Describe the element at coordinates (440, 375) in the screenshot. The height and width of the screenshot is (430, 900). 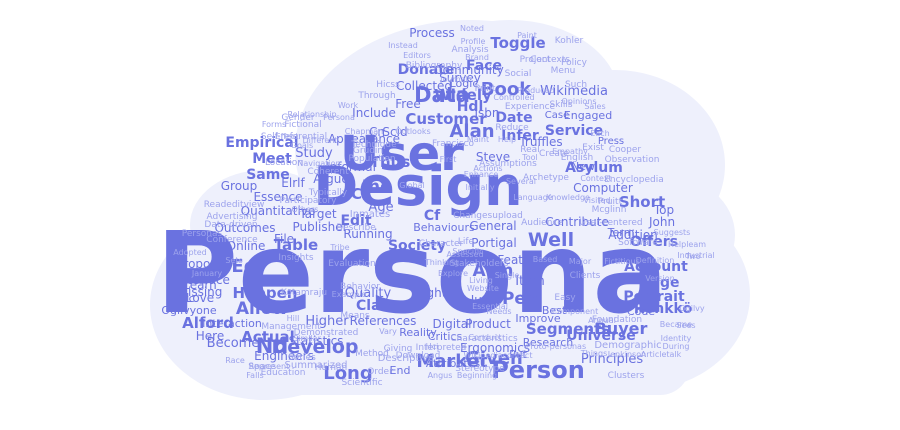
I see `cloud-word: Angus` at that location.